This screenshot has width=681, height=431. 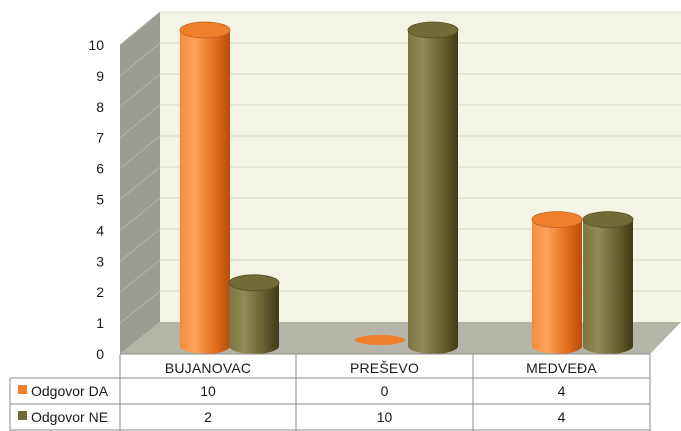 I want to click on data-label: 2, so click(x=208, y=417).